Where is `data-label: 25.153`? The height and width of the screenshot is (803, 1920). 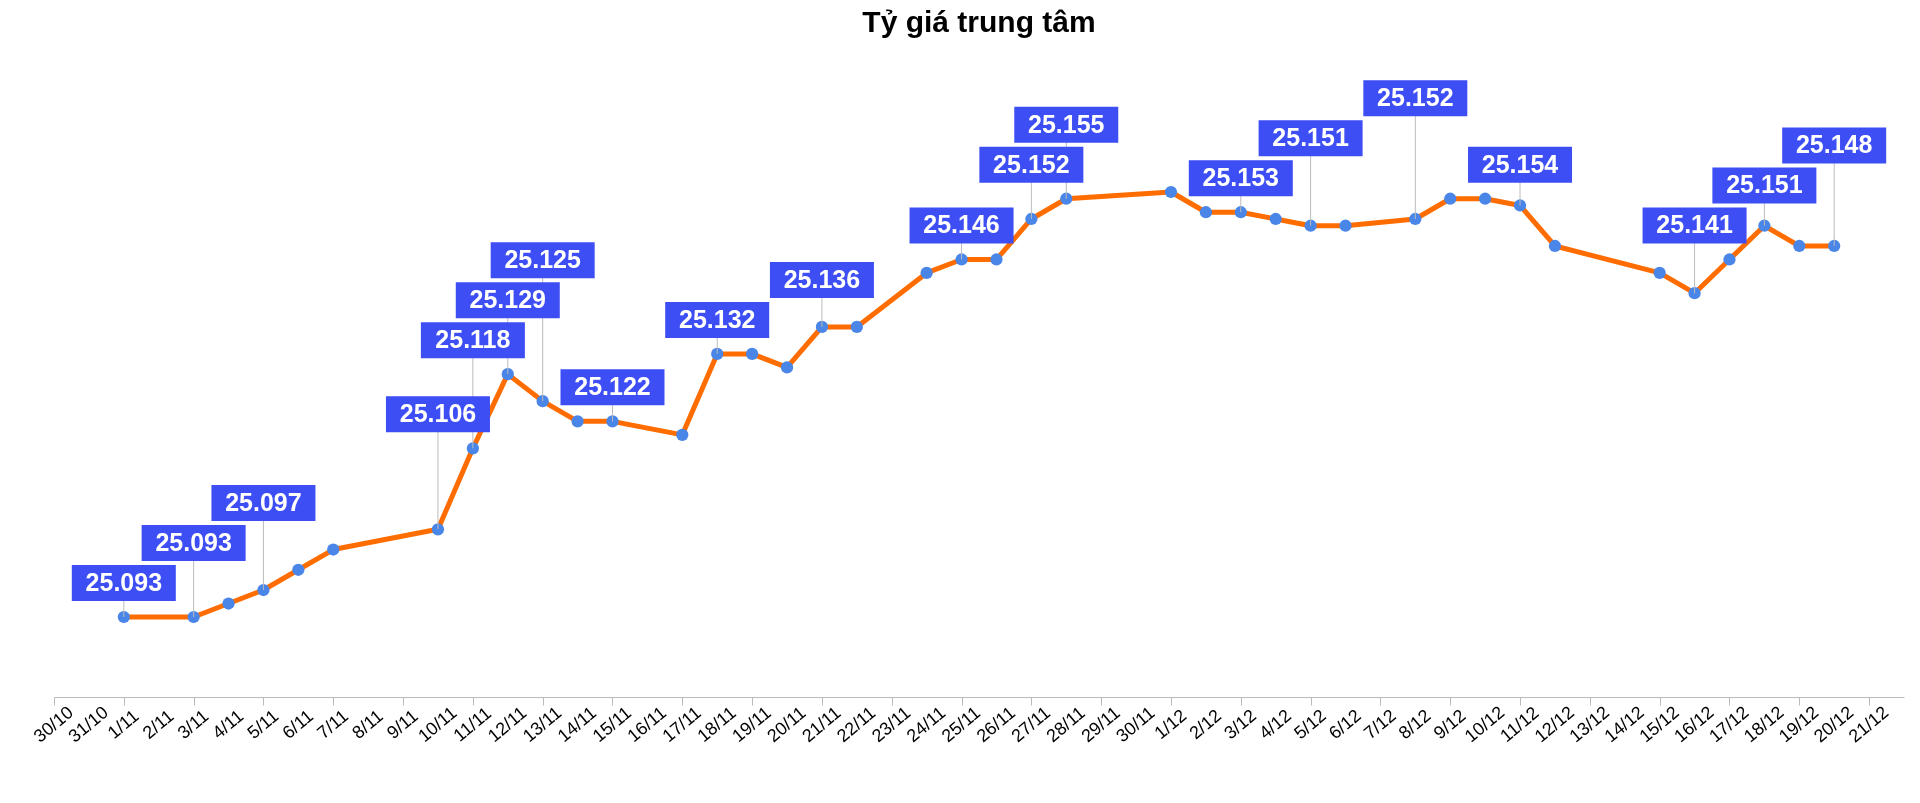 data-label: 25.153 is located at coordinates (1241, 177).